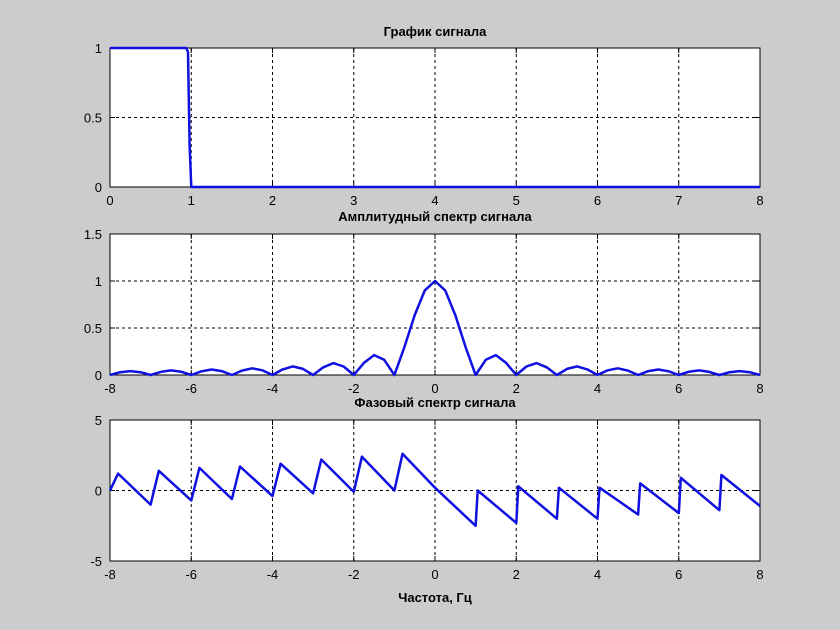  Describe the element at coordinates (96, 561) in the screenshot. I see `phase-y-tick-label: -5` at that location.